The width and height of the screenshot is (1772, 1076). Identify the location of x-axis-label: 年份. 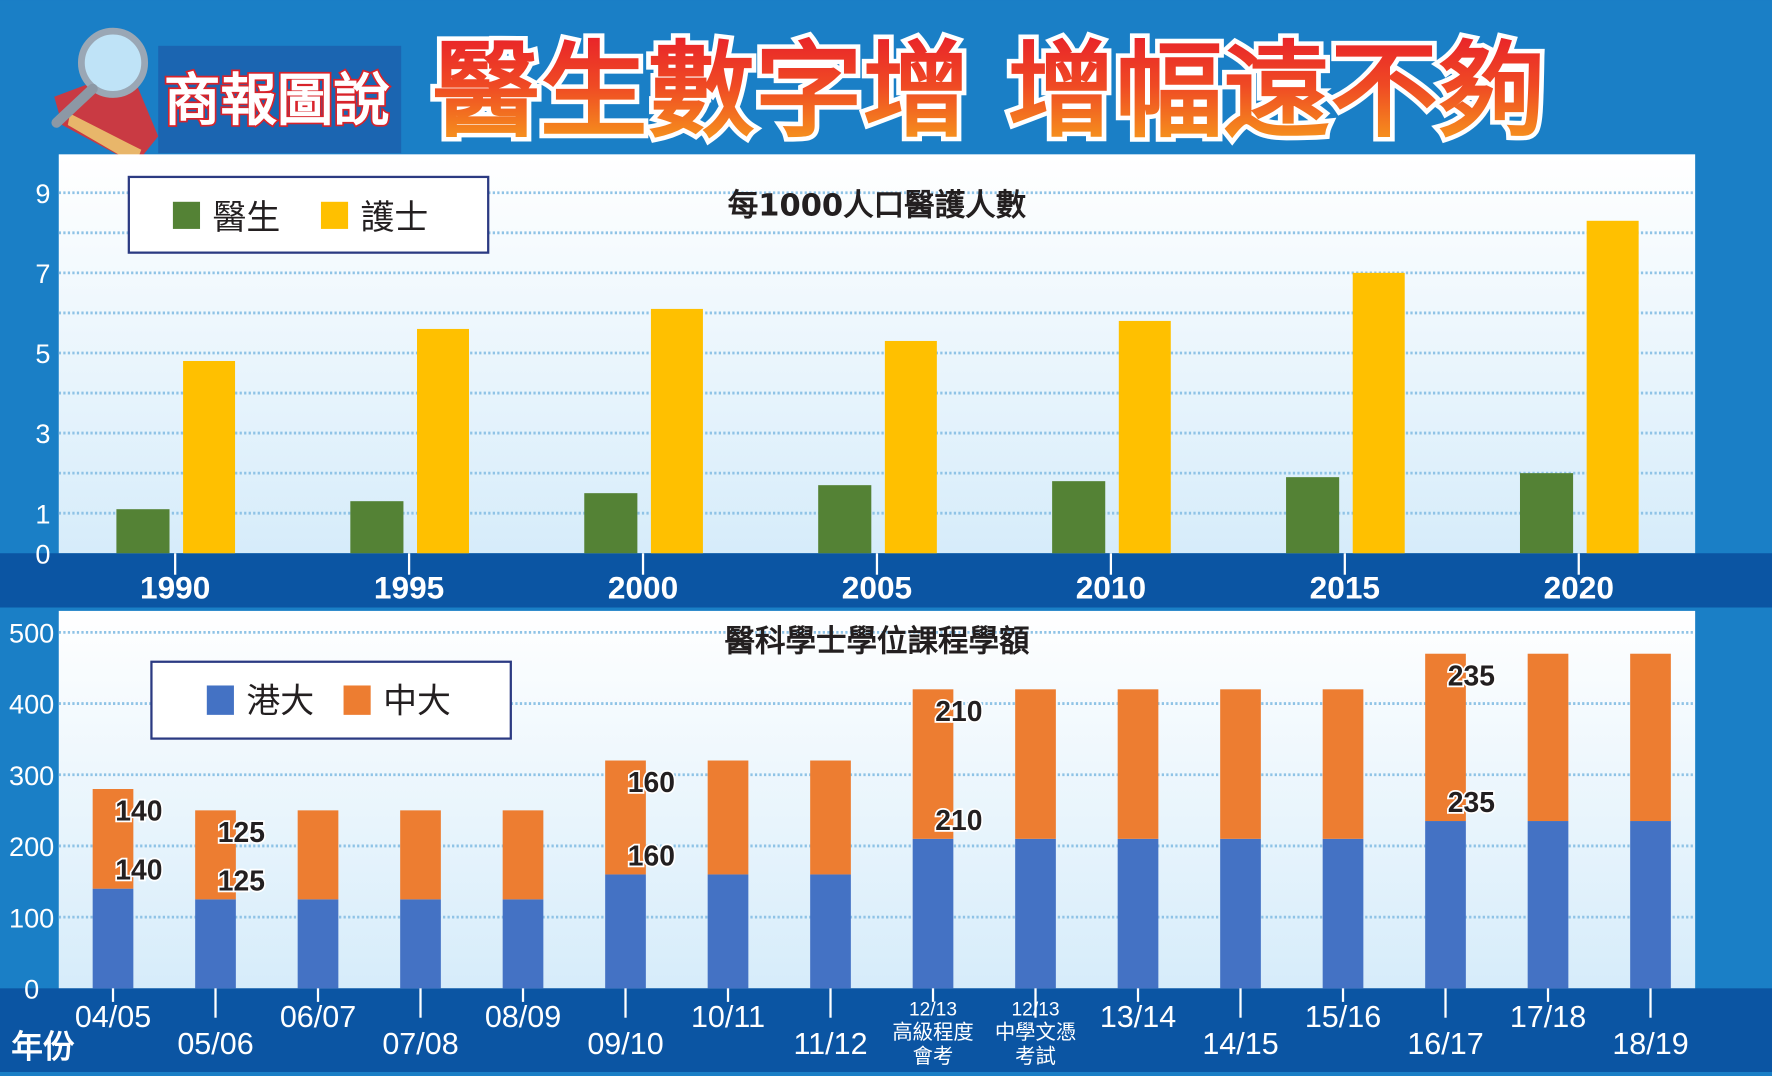
(43, 1047).